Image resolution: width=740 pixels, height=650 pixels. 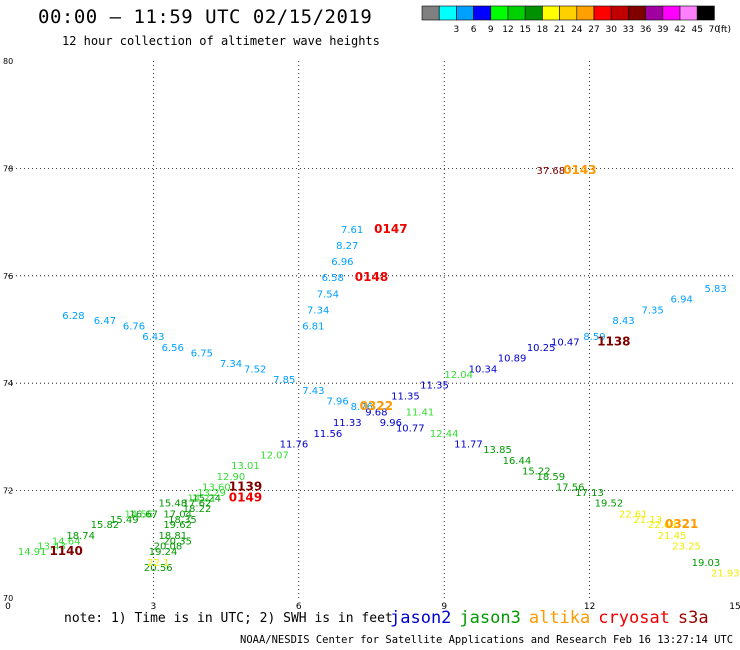 I want to click on legend-unit: (ft), so click(x=724, y=30).